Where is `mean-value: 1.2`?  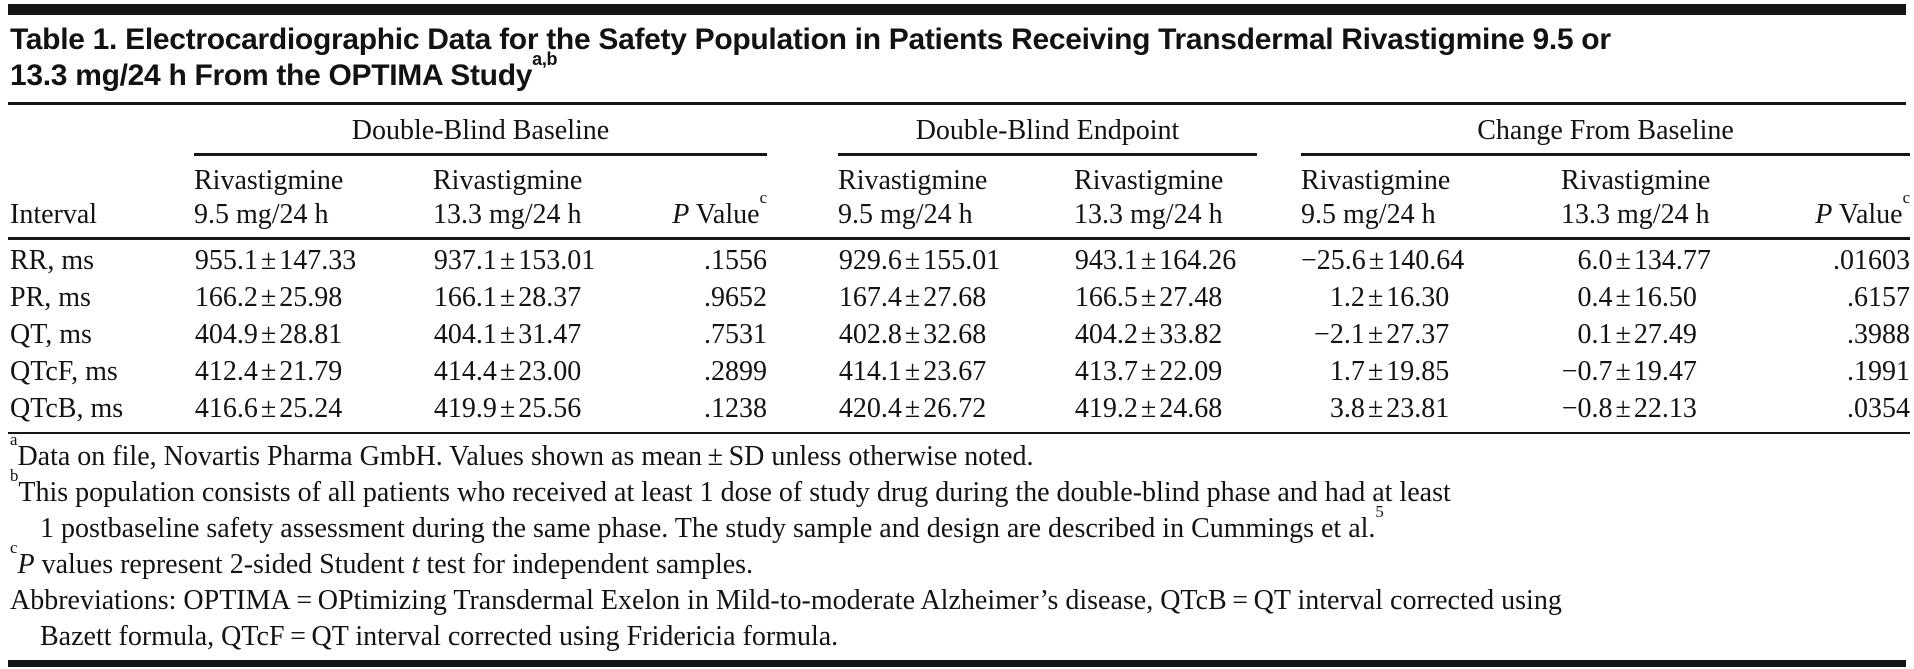 mean-value: 1.2 is located at coordinates (1347, 297).